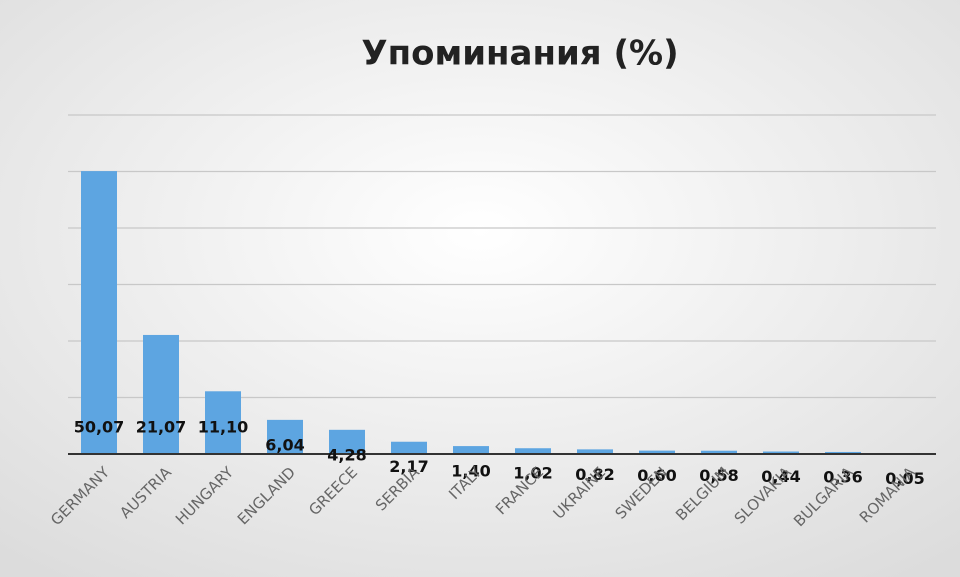 The image size is (960, 577). Describe the element at coordinates (594, 474) in the screenshot. I see `value-label: 0,82` at that location.